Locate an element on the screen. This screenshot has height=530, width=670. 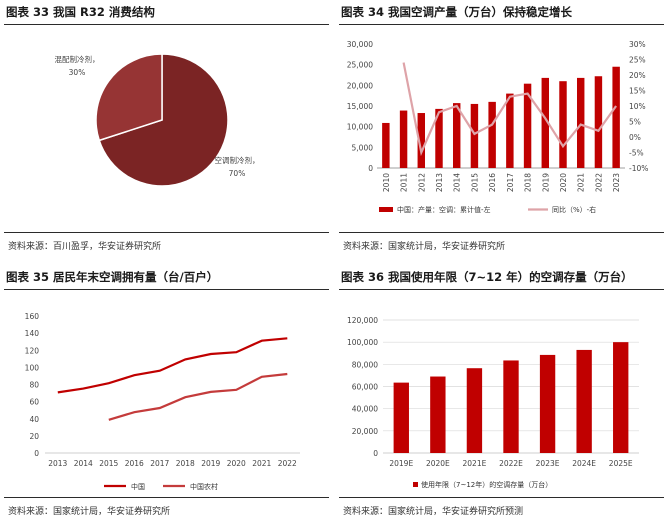
bar-2021E is located at coordinates (474, 410).